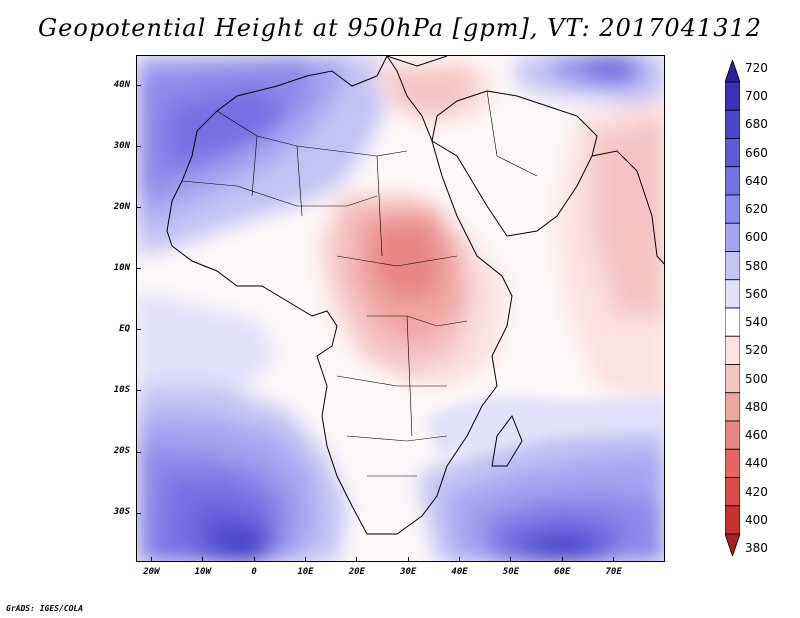 This screenshot has width=800, height=618. I want to click on lat-tick-label: EQ, so click(124, 328).